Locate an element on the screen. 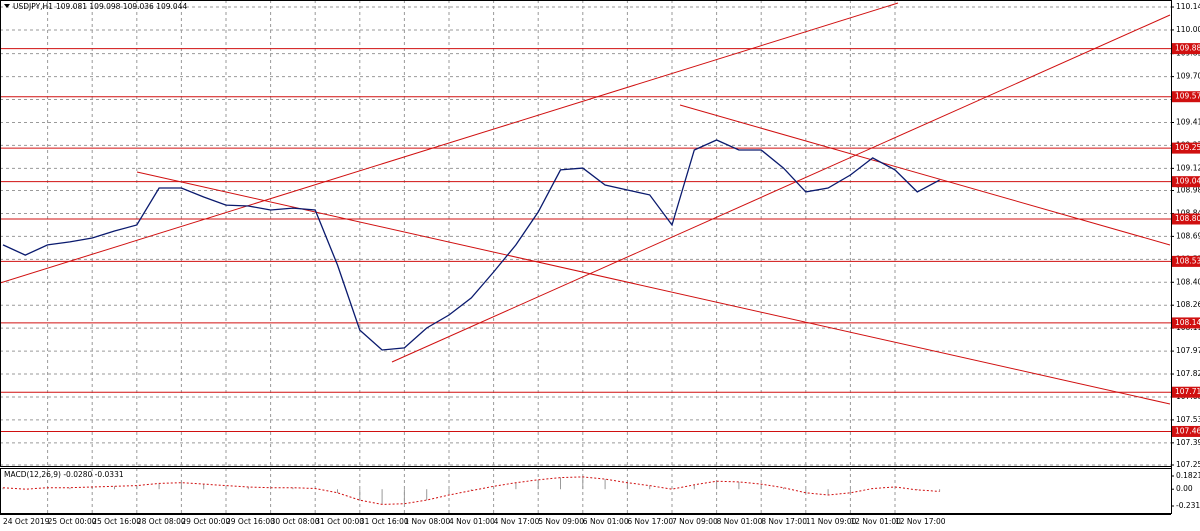 This screenshot has width=1200, height=531. y-tick-label: 110.000 is located at coordinates (1188, 29).